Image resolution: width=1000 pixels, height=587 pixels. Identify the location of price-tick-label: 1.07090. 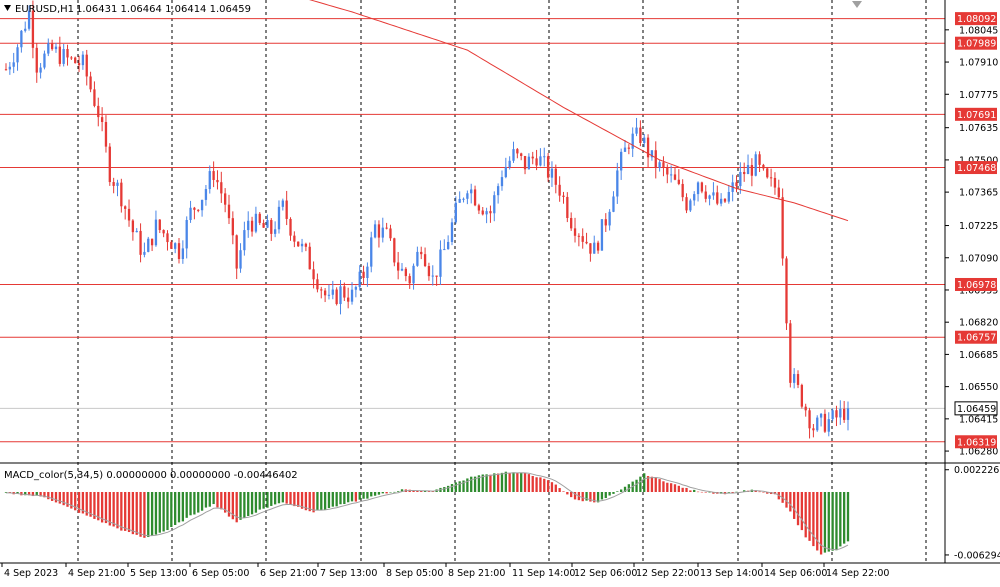
(978, 258).